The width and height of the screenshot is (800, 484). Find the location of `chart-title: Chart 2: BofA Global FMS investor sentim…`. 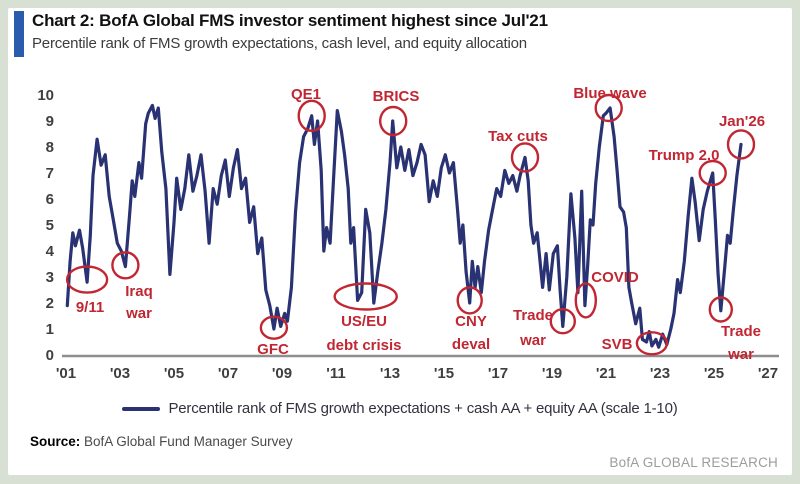

chart-title: Chart 2: BofA Global FMS investor sentim… is located at coordinates (290, 20).